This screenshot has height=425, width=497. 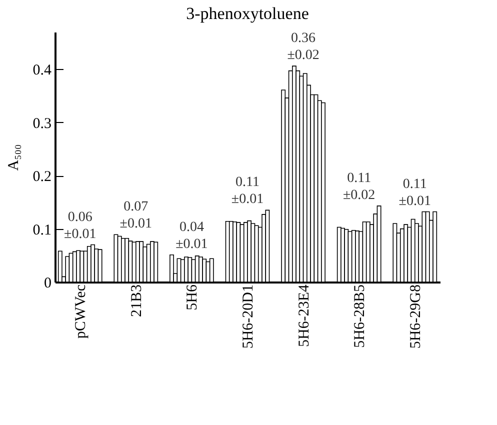 I want to click on y-axis-title: A₅₀₀, so click(x=14, y=157).